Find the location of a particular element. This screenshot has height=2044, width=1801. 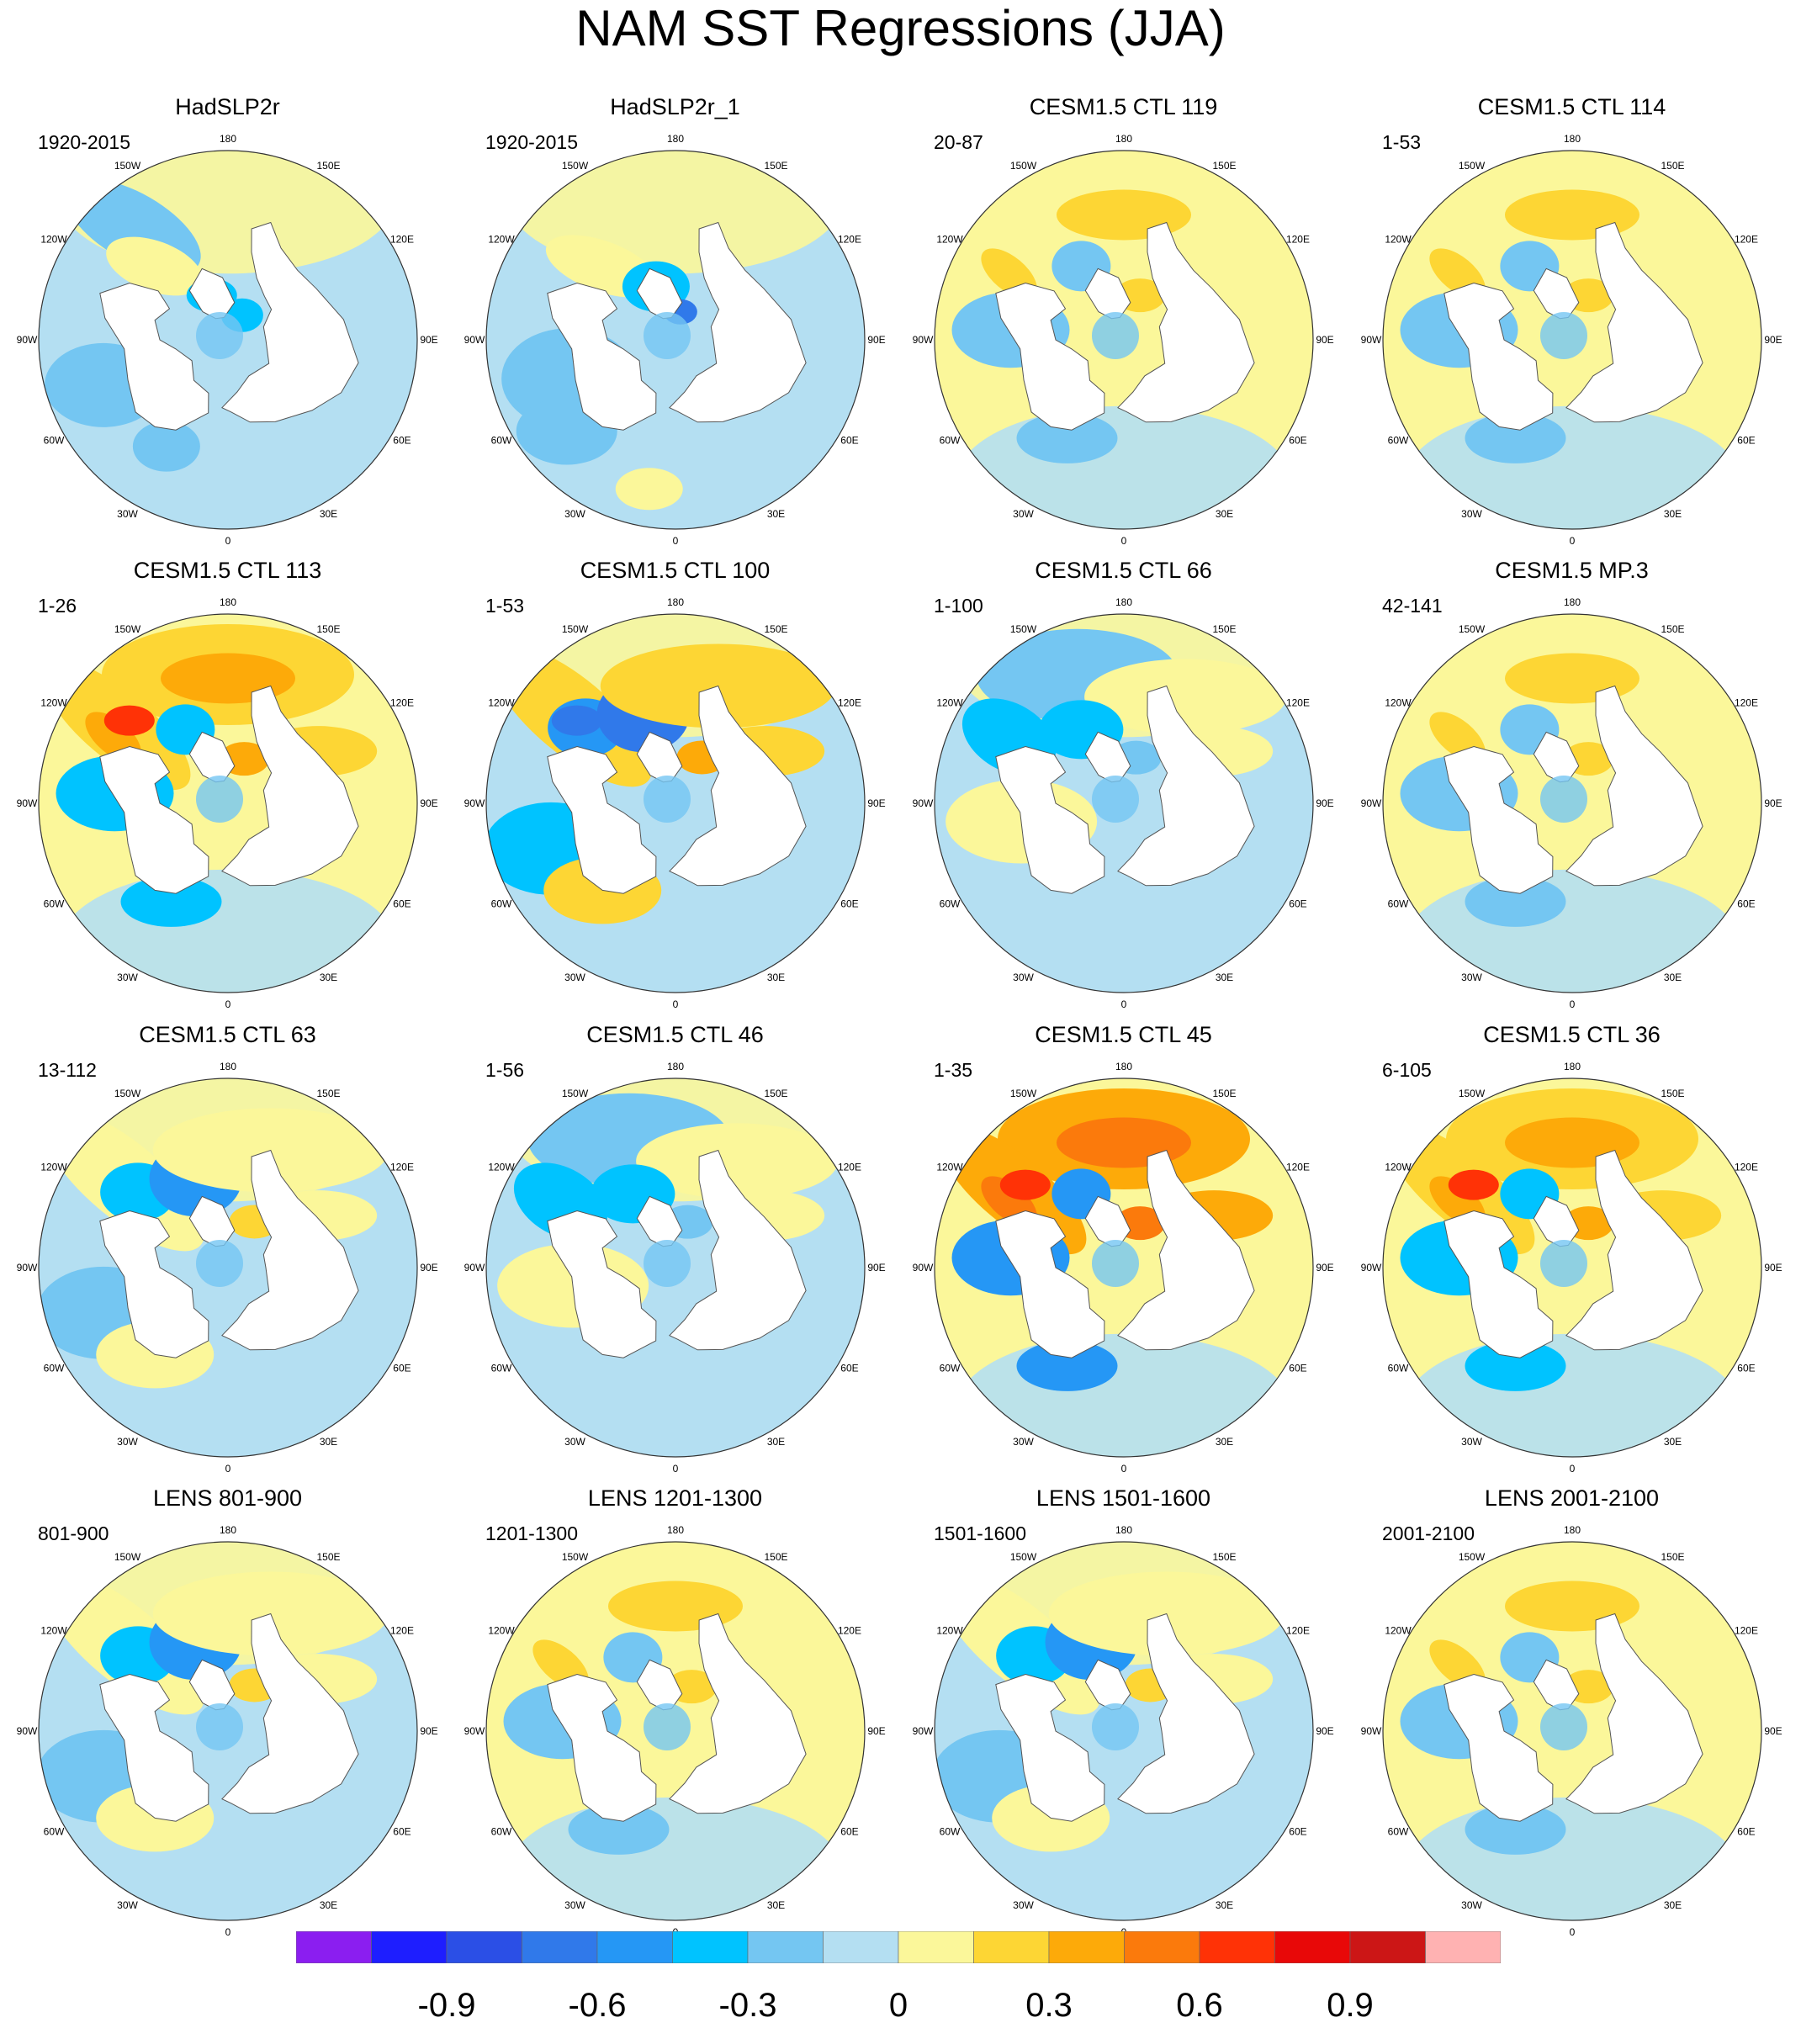

colorbar-tick-label: -0.6 is located at coordinates (597, 2005).